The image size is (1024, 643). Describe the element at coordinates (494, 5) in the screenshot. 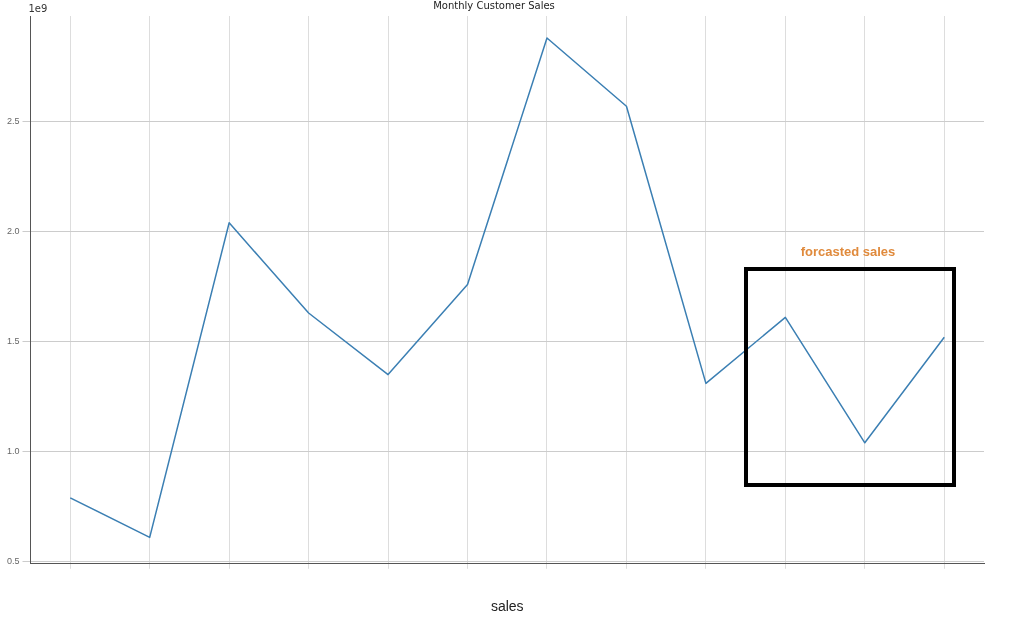

I see `chart-title: Monthly Customer Sales` at that location.